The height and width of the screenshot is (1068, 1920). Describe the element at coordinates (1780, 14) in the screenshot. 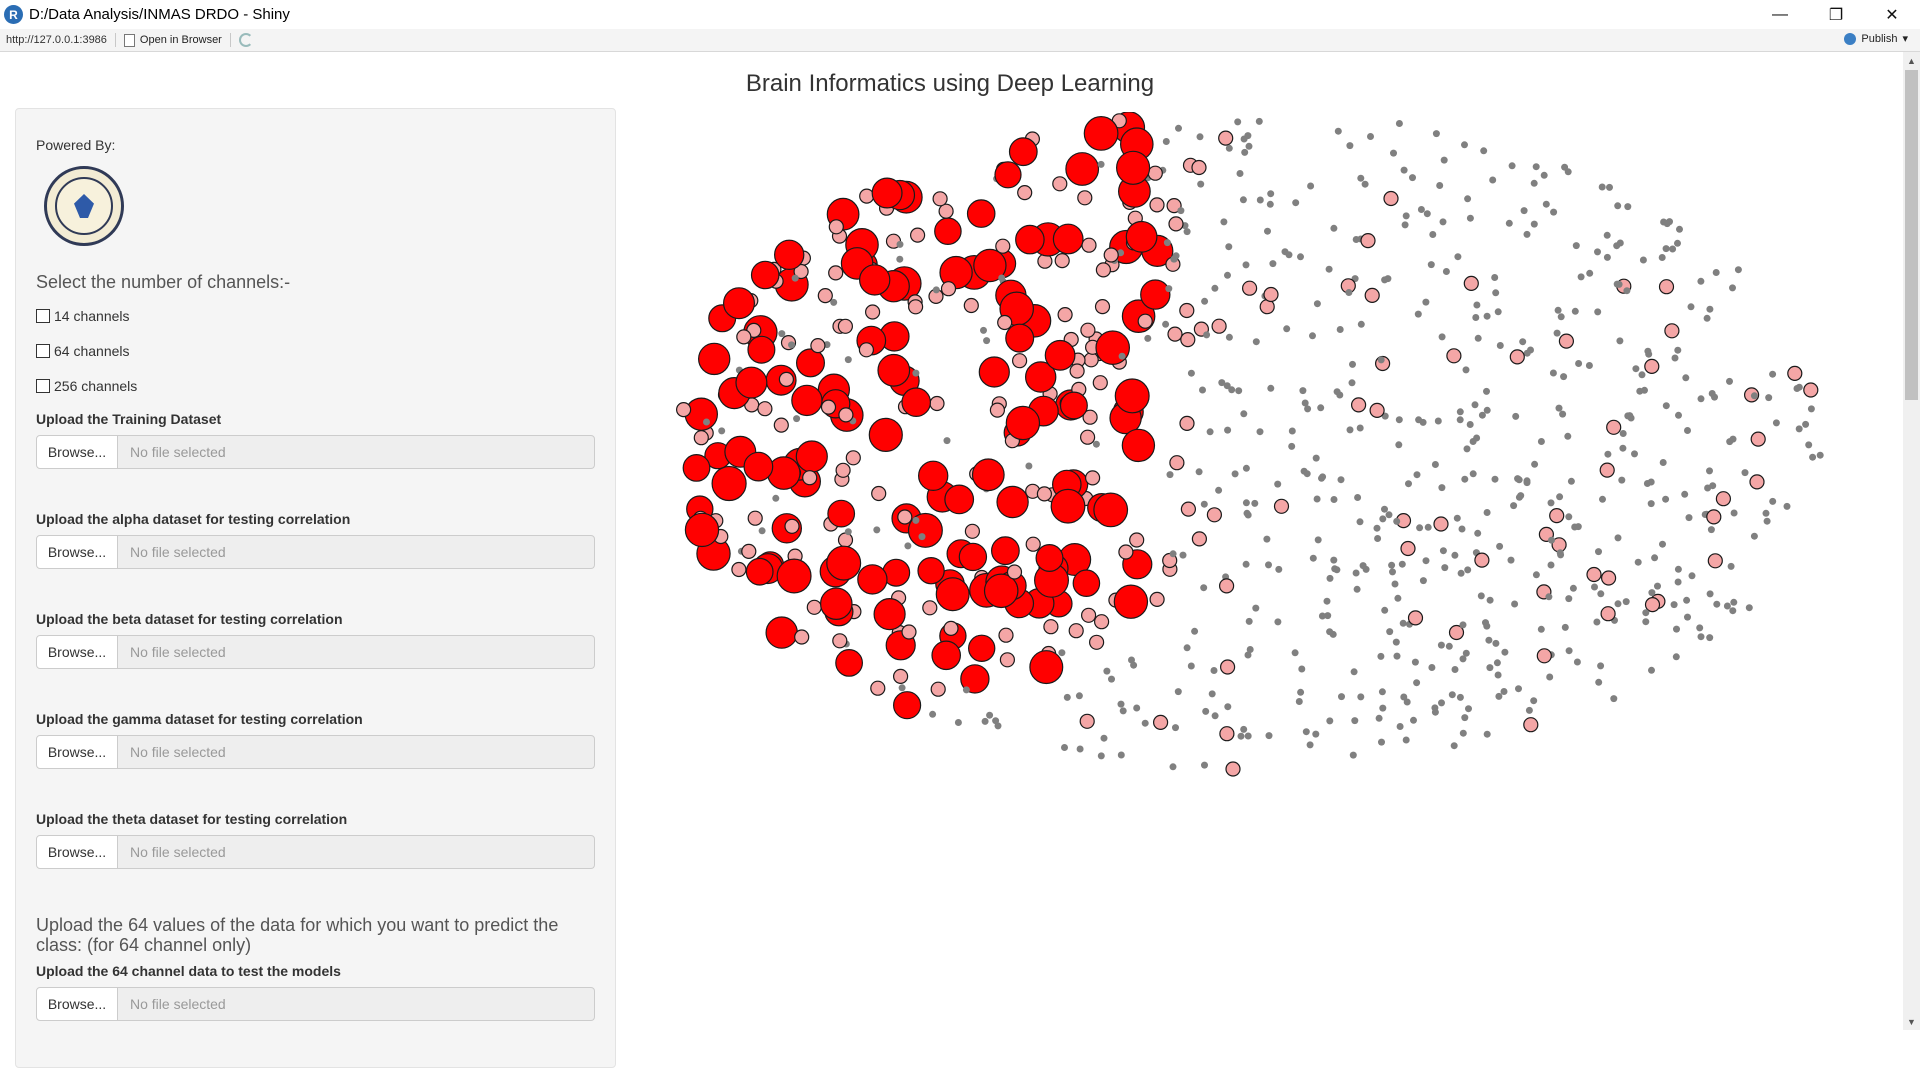

I see `minimize-icon: —` at that location.